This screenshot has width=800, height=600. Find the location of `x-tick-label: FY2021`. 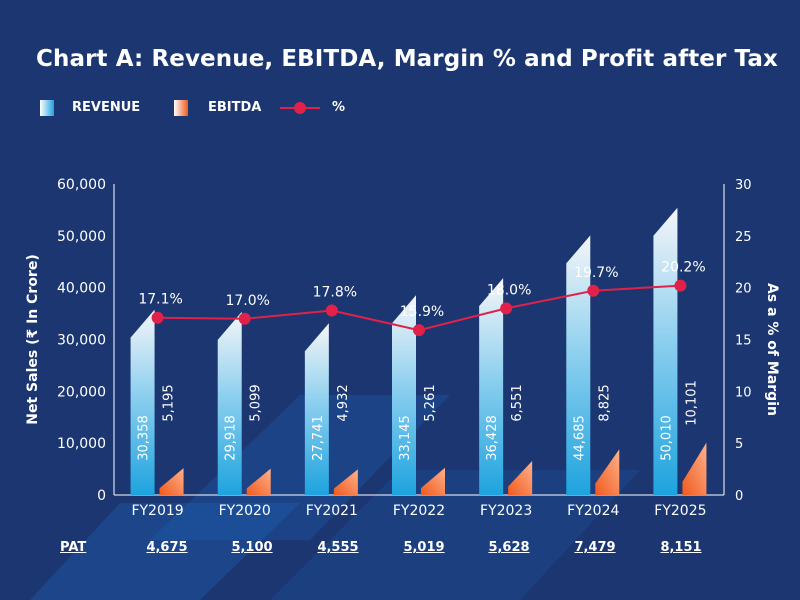

x-tick-label: FY2021 is located at coordinates (332, 511).